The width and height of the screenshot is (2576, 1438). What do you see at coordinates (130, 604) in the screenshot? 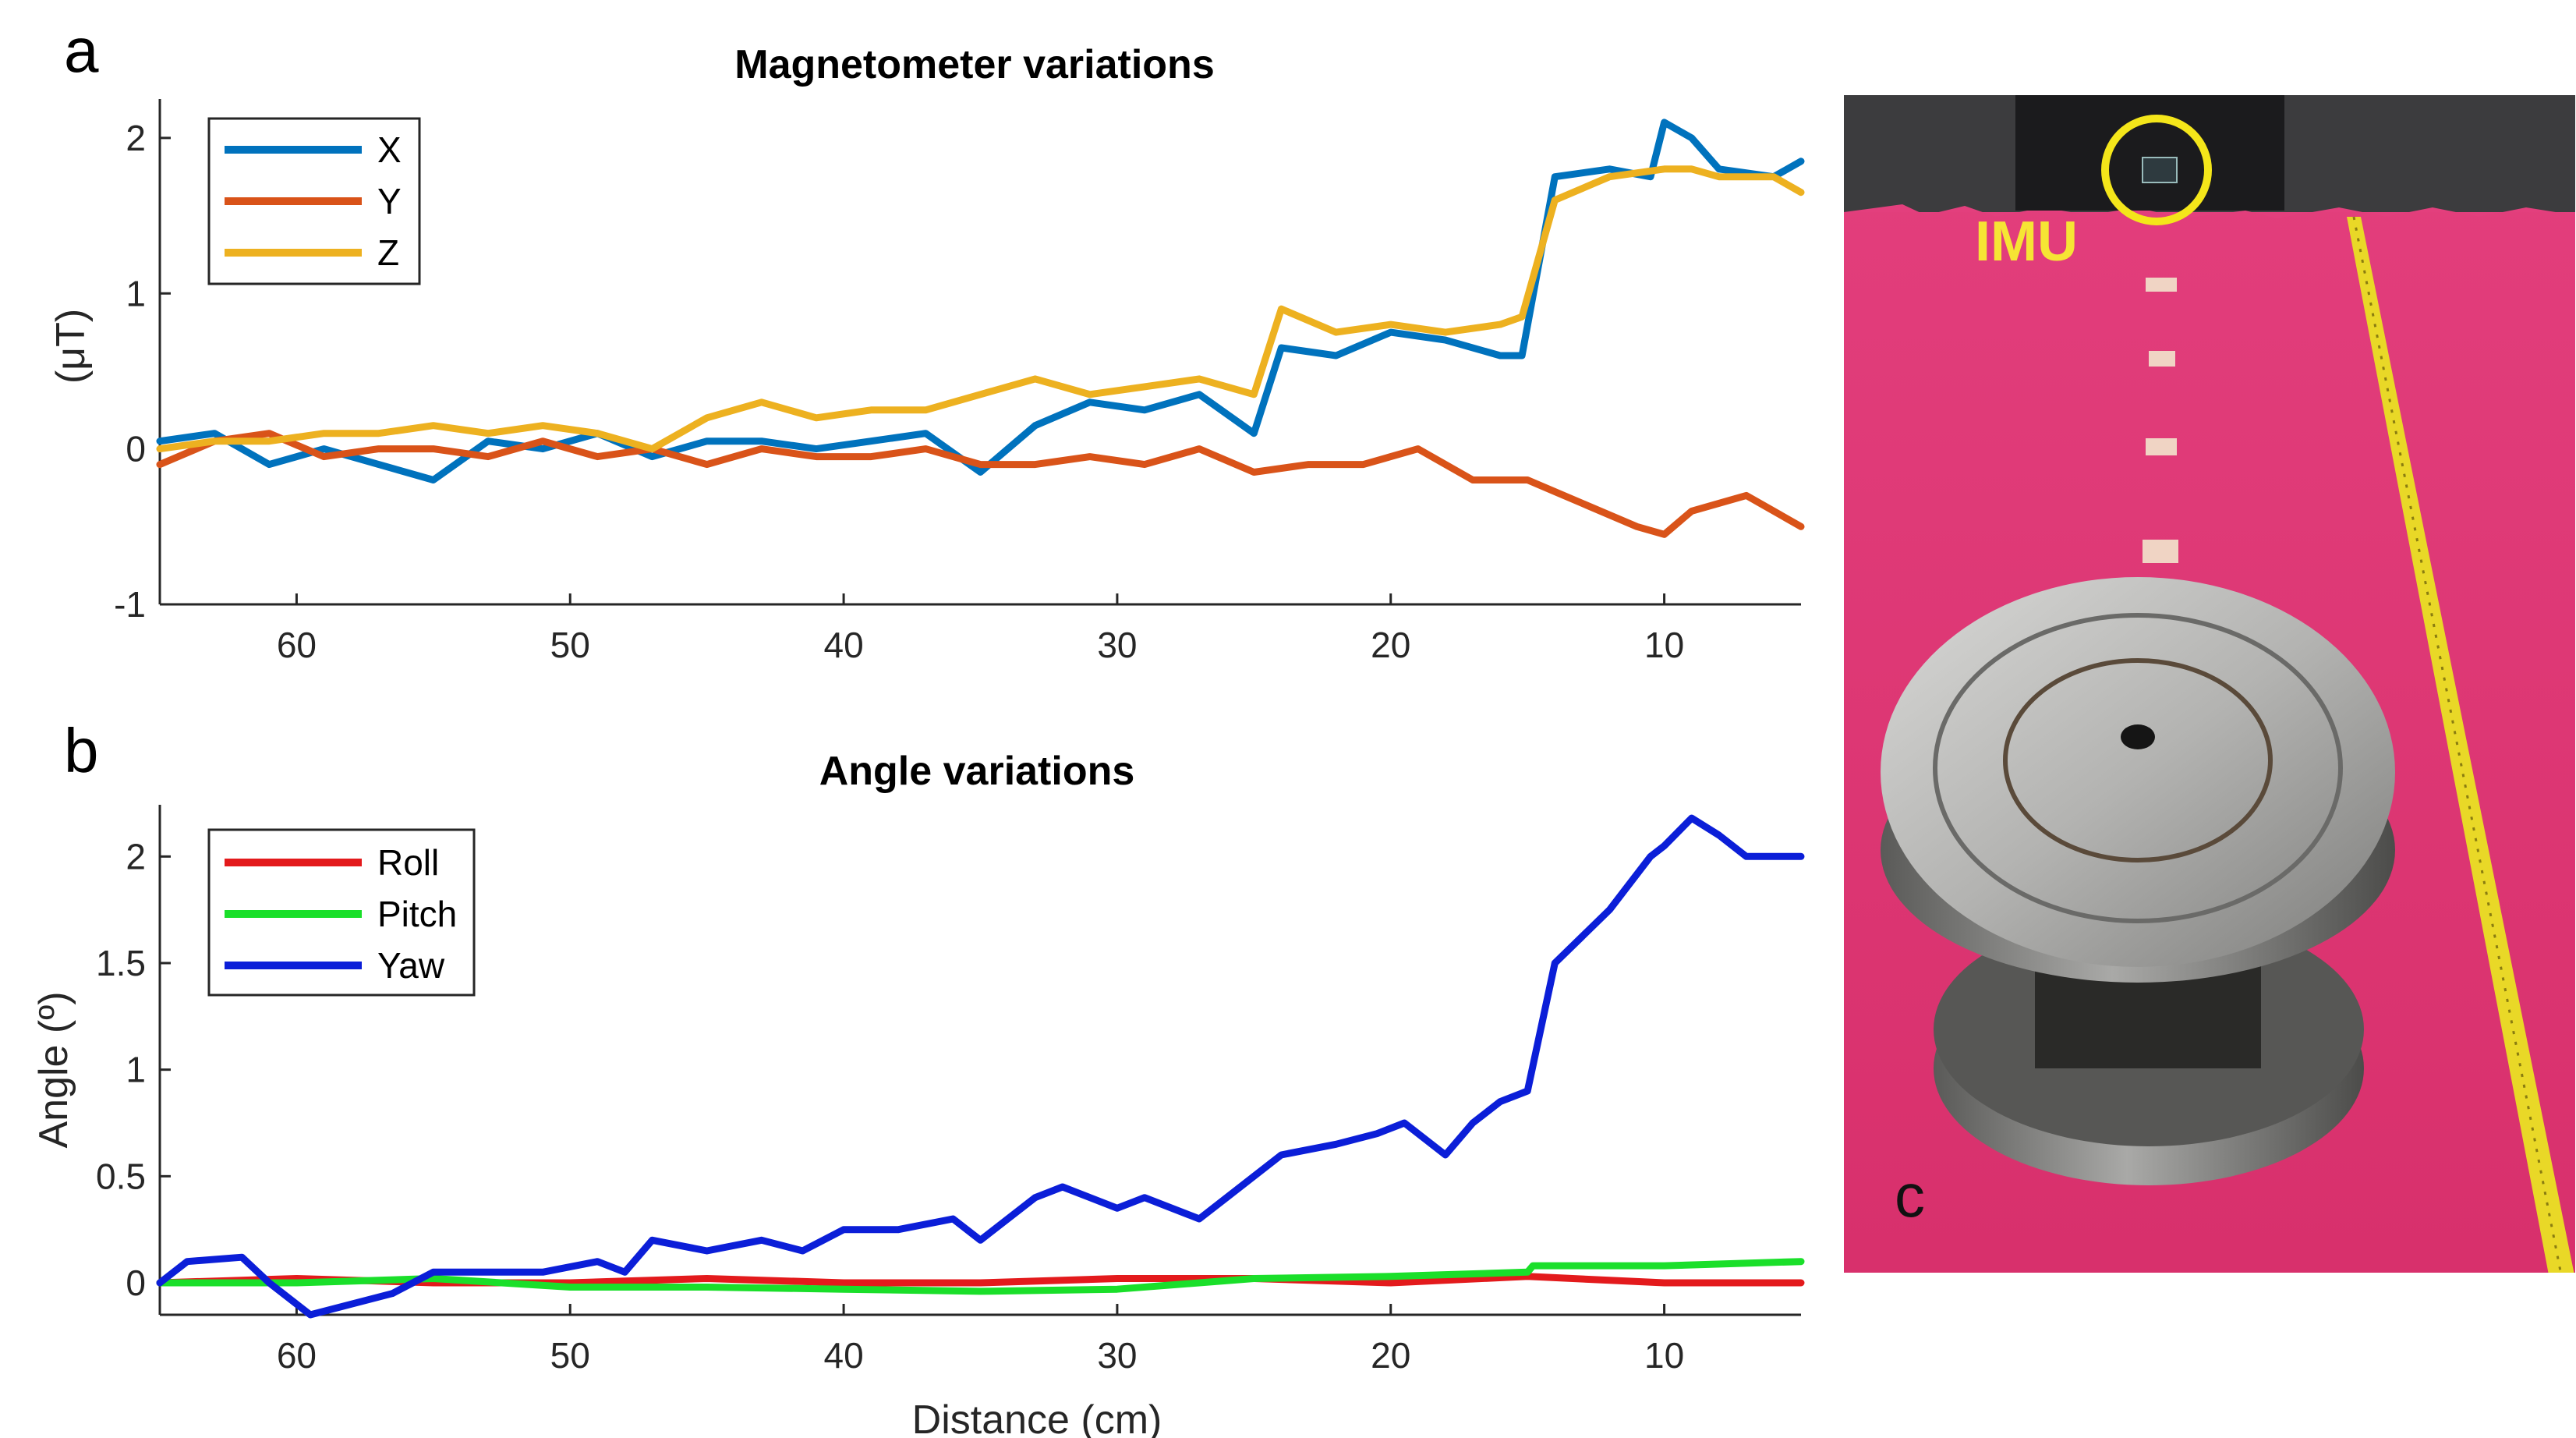
I see `y-tick-label: -1` at bounding box center [130, 604].